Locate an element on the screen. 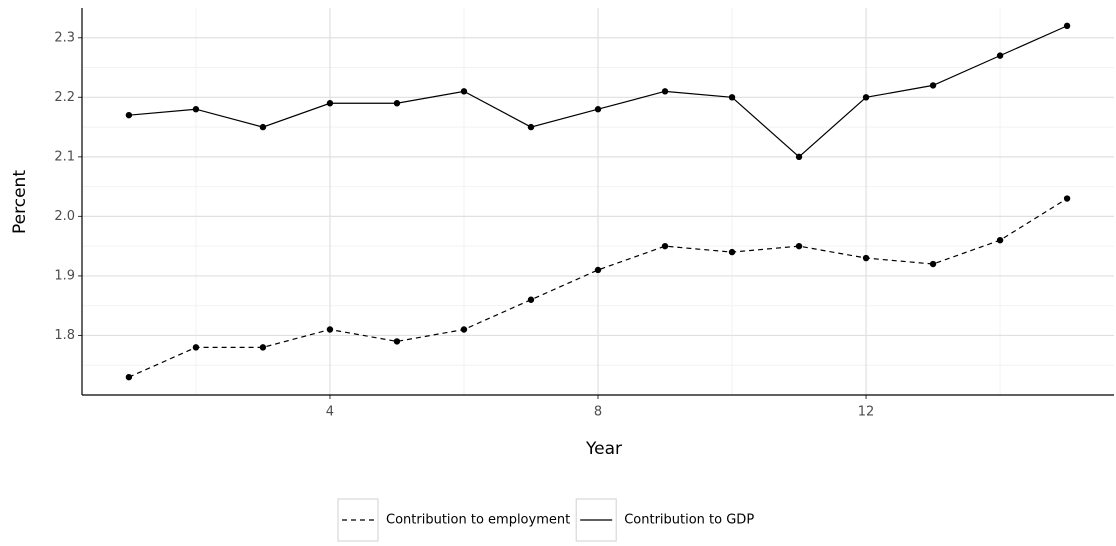  legend-label: Contribution to GDP is located at coordinates (689, 520).